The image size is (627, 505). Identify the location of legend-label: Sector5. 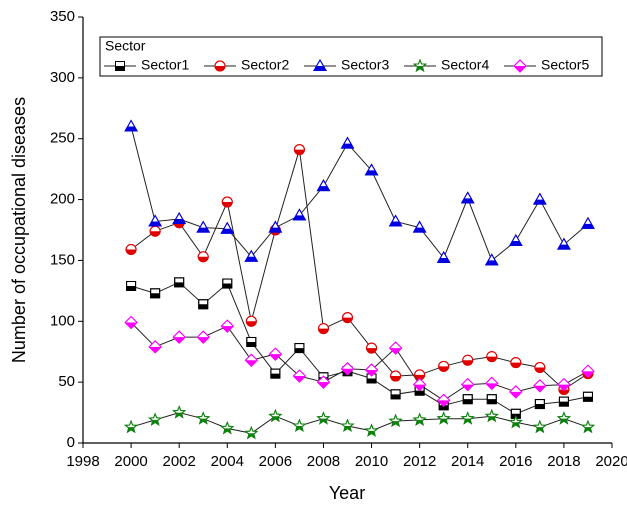
(565, 65).